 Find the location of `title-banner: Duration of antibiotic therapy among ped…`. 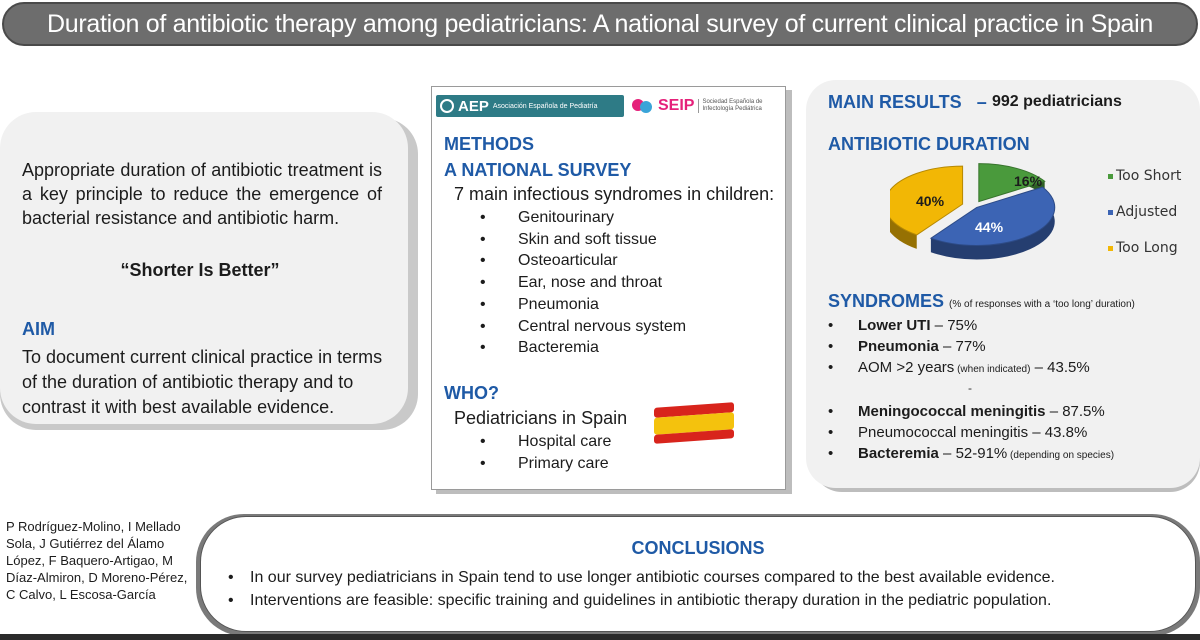

title-banner: Duration of antibiotic therapy among ped… is located at coordinates (600, 24).